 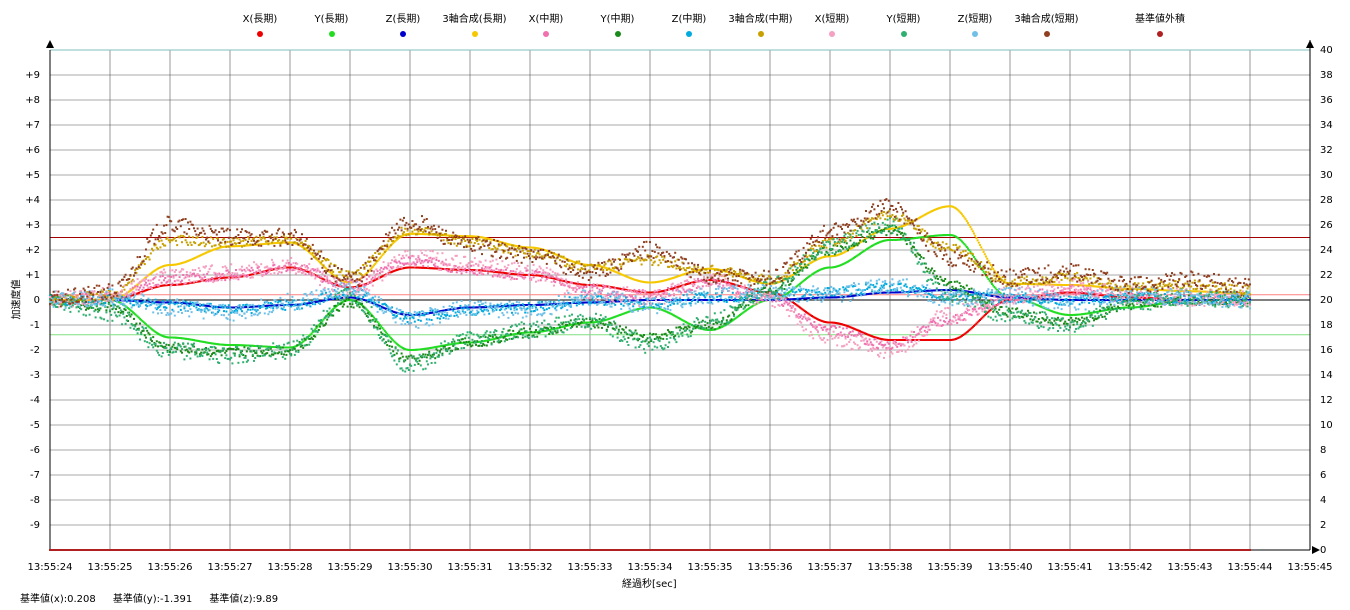 What do you see at coordinates (689, 19) in the screenshot?
I see `legend-label: Z(中期)` at bounding box center [689, 19].